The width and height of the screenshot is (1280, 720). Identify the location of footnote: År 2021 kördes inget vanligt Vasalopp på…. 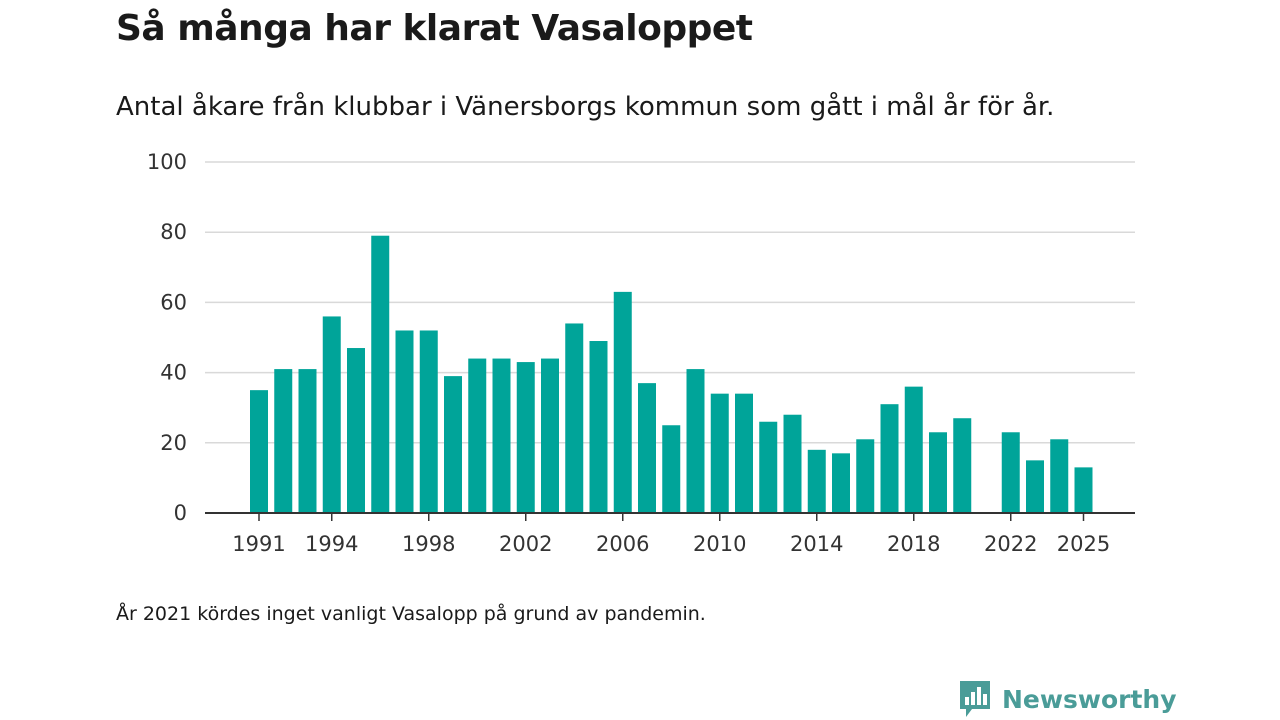
(411, 614).